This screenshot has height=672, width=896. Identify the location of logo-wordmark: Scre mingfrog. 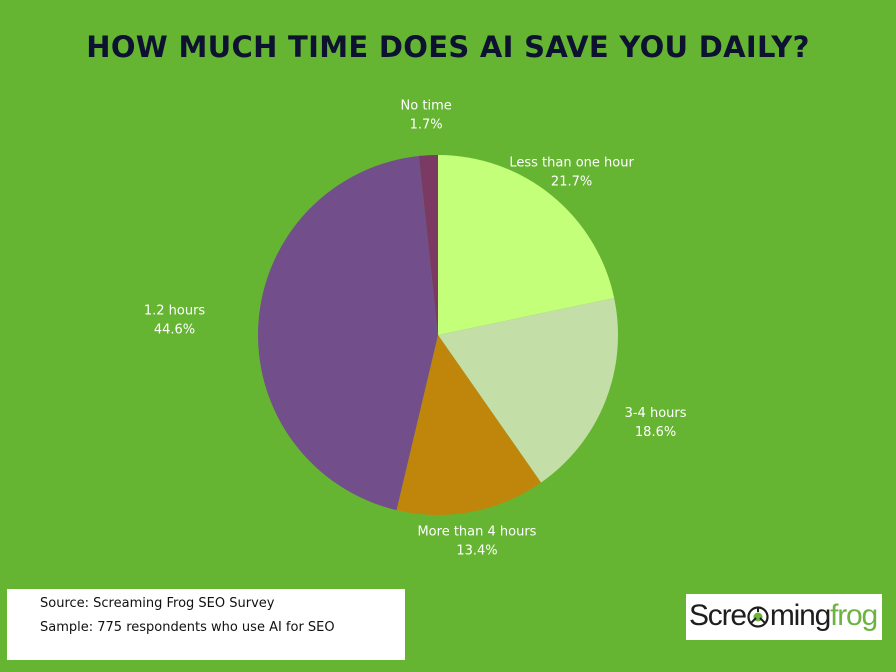
(783, 616).